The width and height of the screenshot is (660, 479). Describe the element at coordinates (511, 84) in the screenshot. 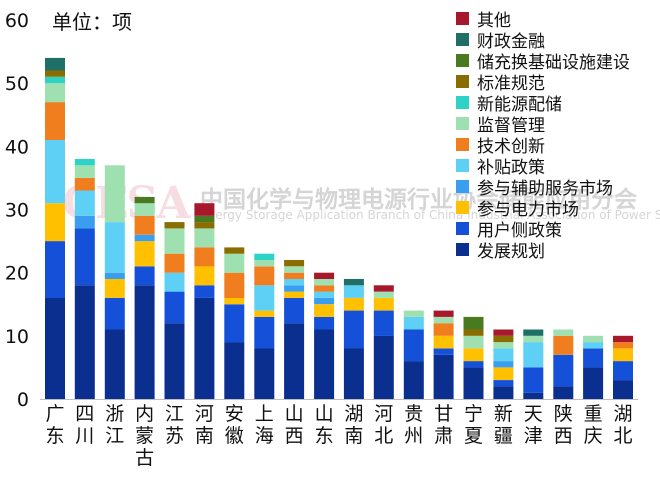

I see `legend-label: 标准规范` at that location.